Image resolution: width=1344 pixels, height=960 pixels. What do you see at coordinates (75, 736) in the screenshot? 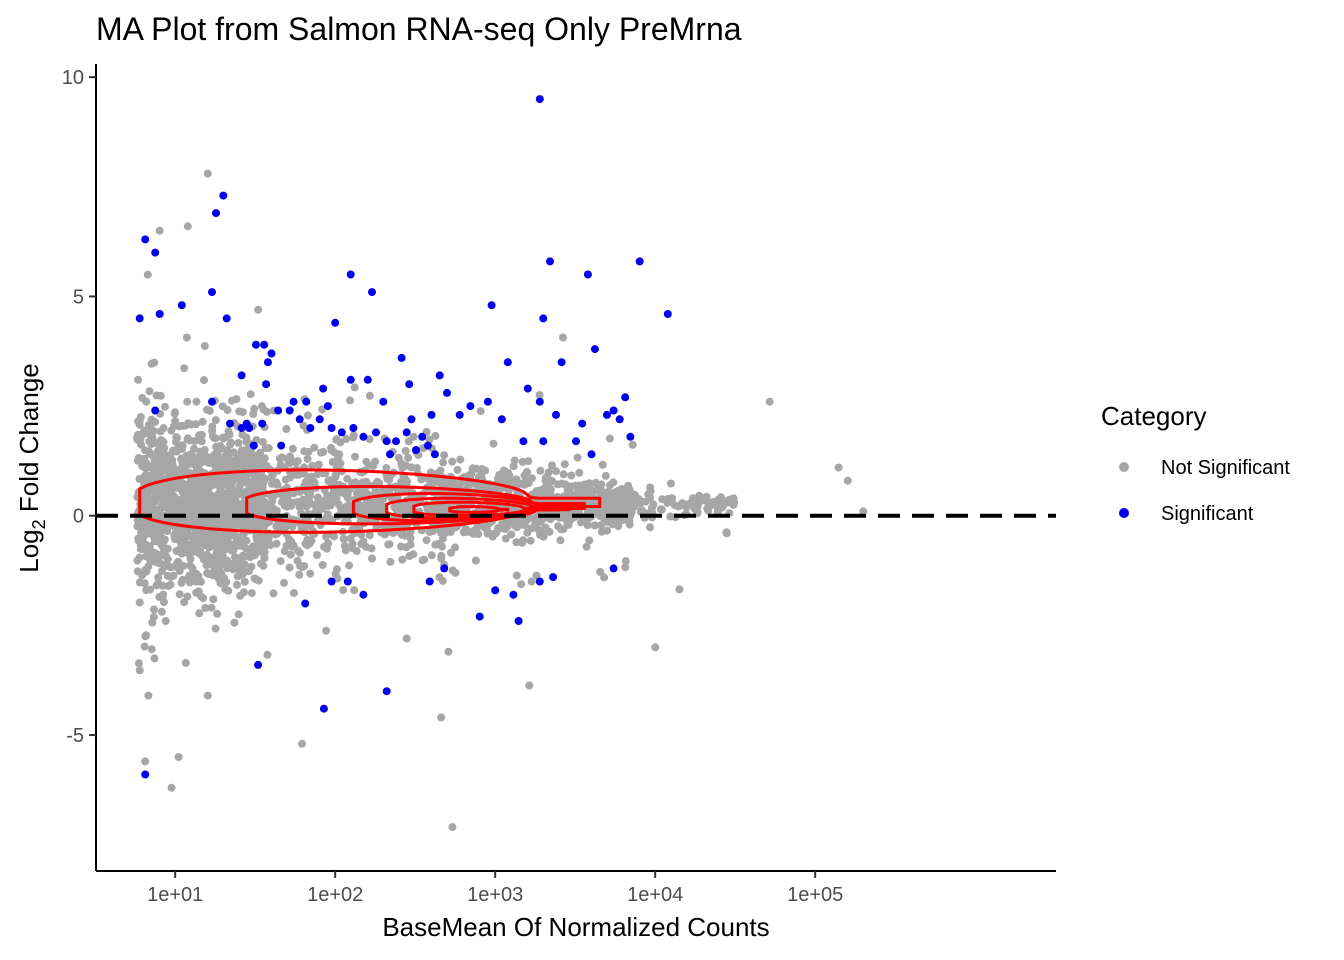
I see `y-tick-label: -5` at bounding box center [75, 736].